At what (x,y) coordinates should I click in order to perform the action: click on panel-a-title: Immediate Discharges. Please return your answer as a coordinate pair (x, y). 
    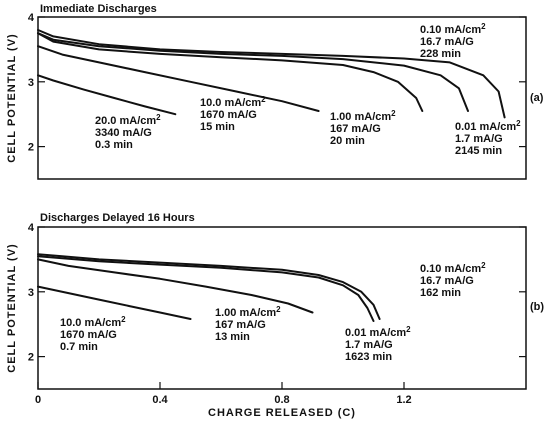
    Looking at the image, I should click on (98, 9).